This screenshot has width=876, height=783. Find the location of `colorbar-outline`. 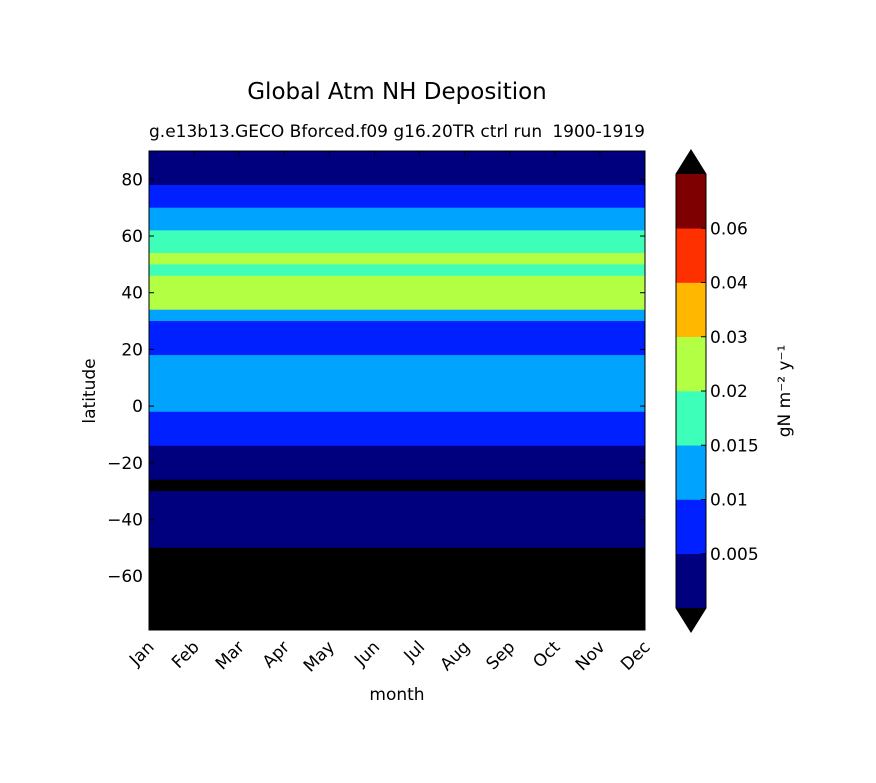

colorbar-outline is located at coordinates (691, 391).